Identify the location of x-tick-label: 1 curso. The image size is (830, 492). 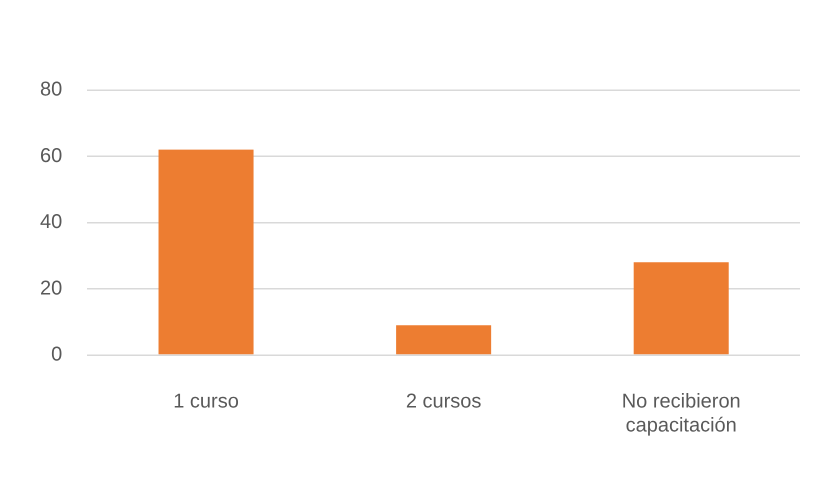
(206, 401).